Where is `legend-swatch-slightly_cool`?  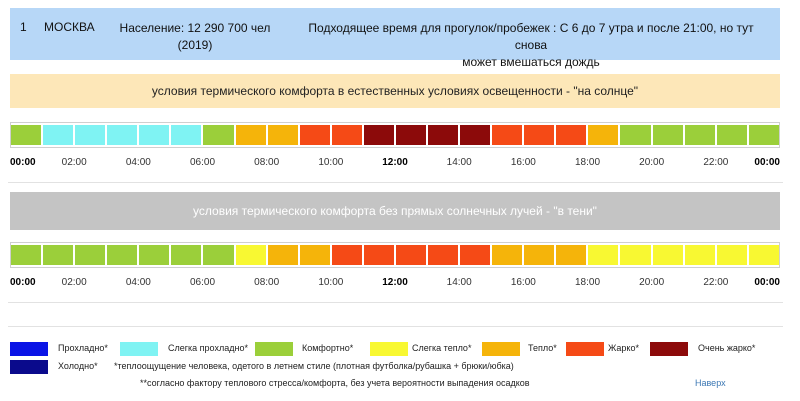
legend-swatch-slightly_cool is located at coordinates (139, 349).